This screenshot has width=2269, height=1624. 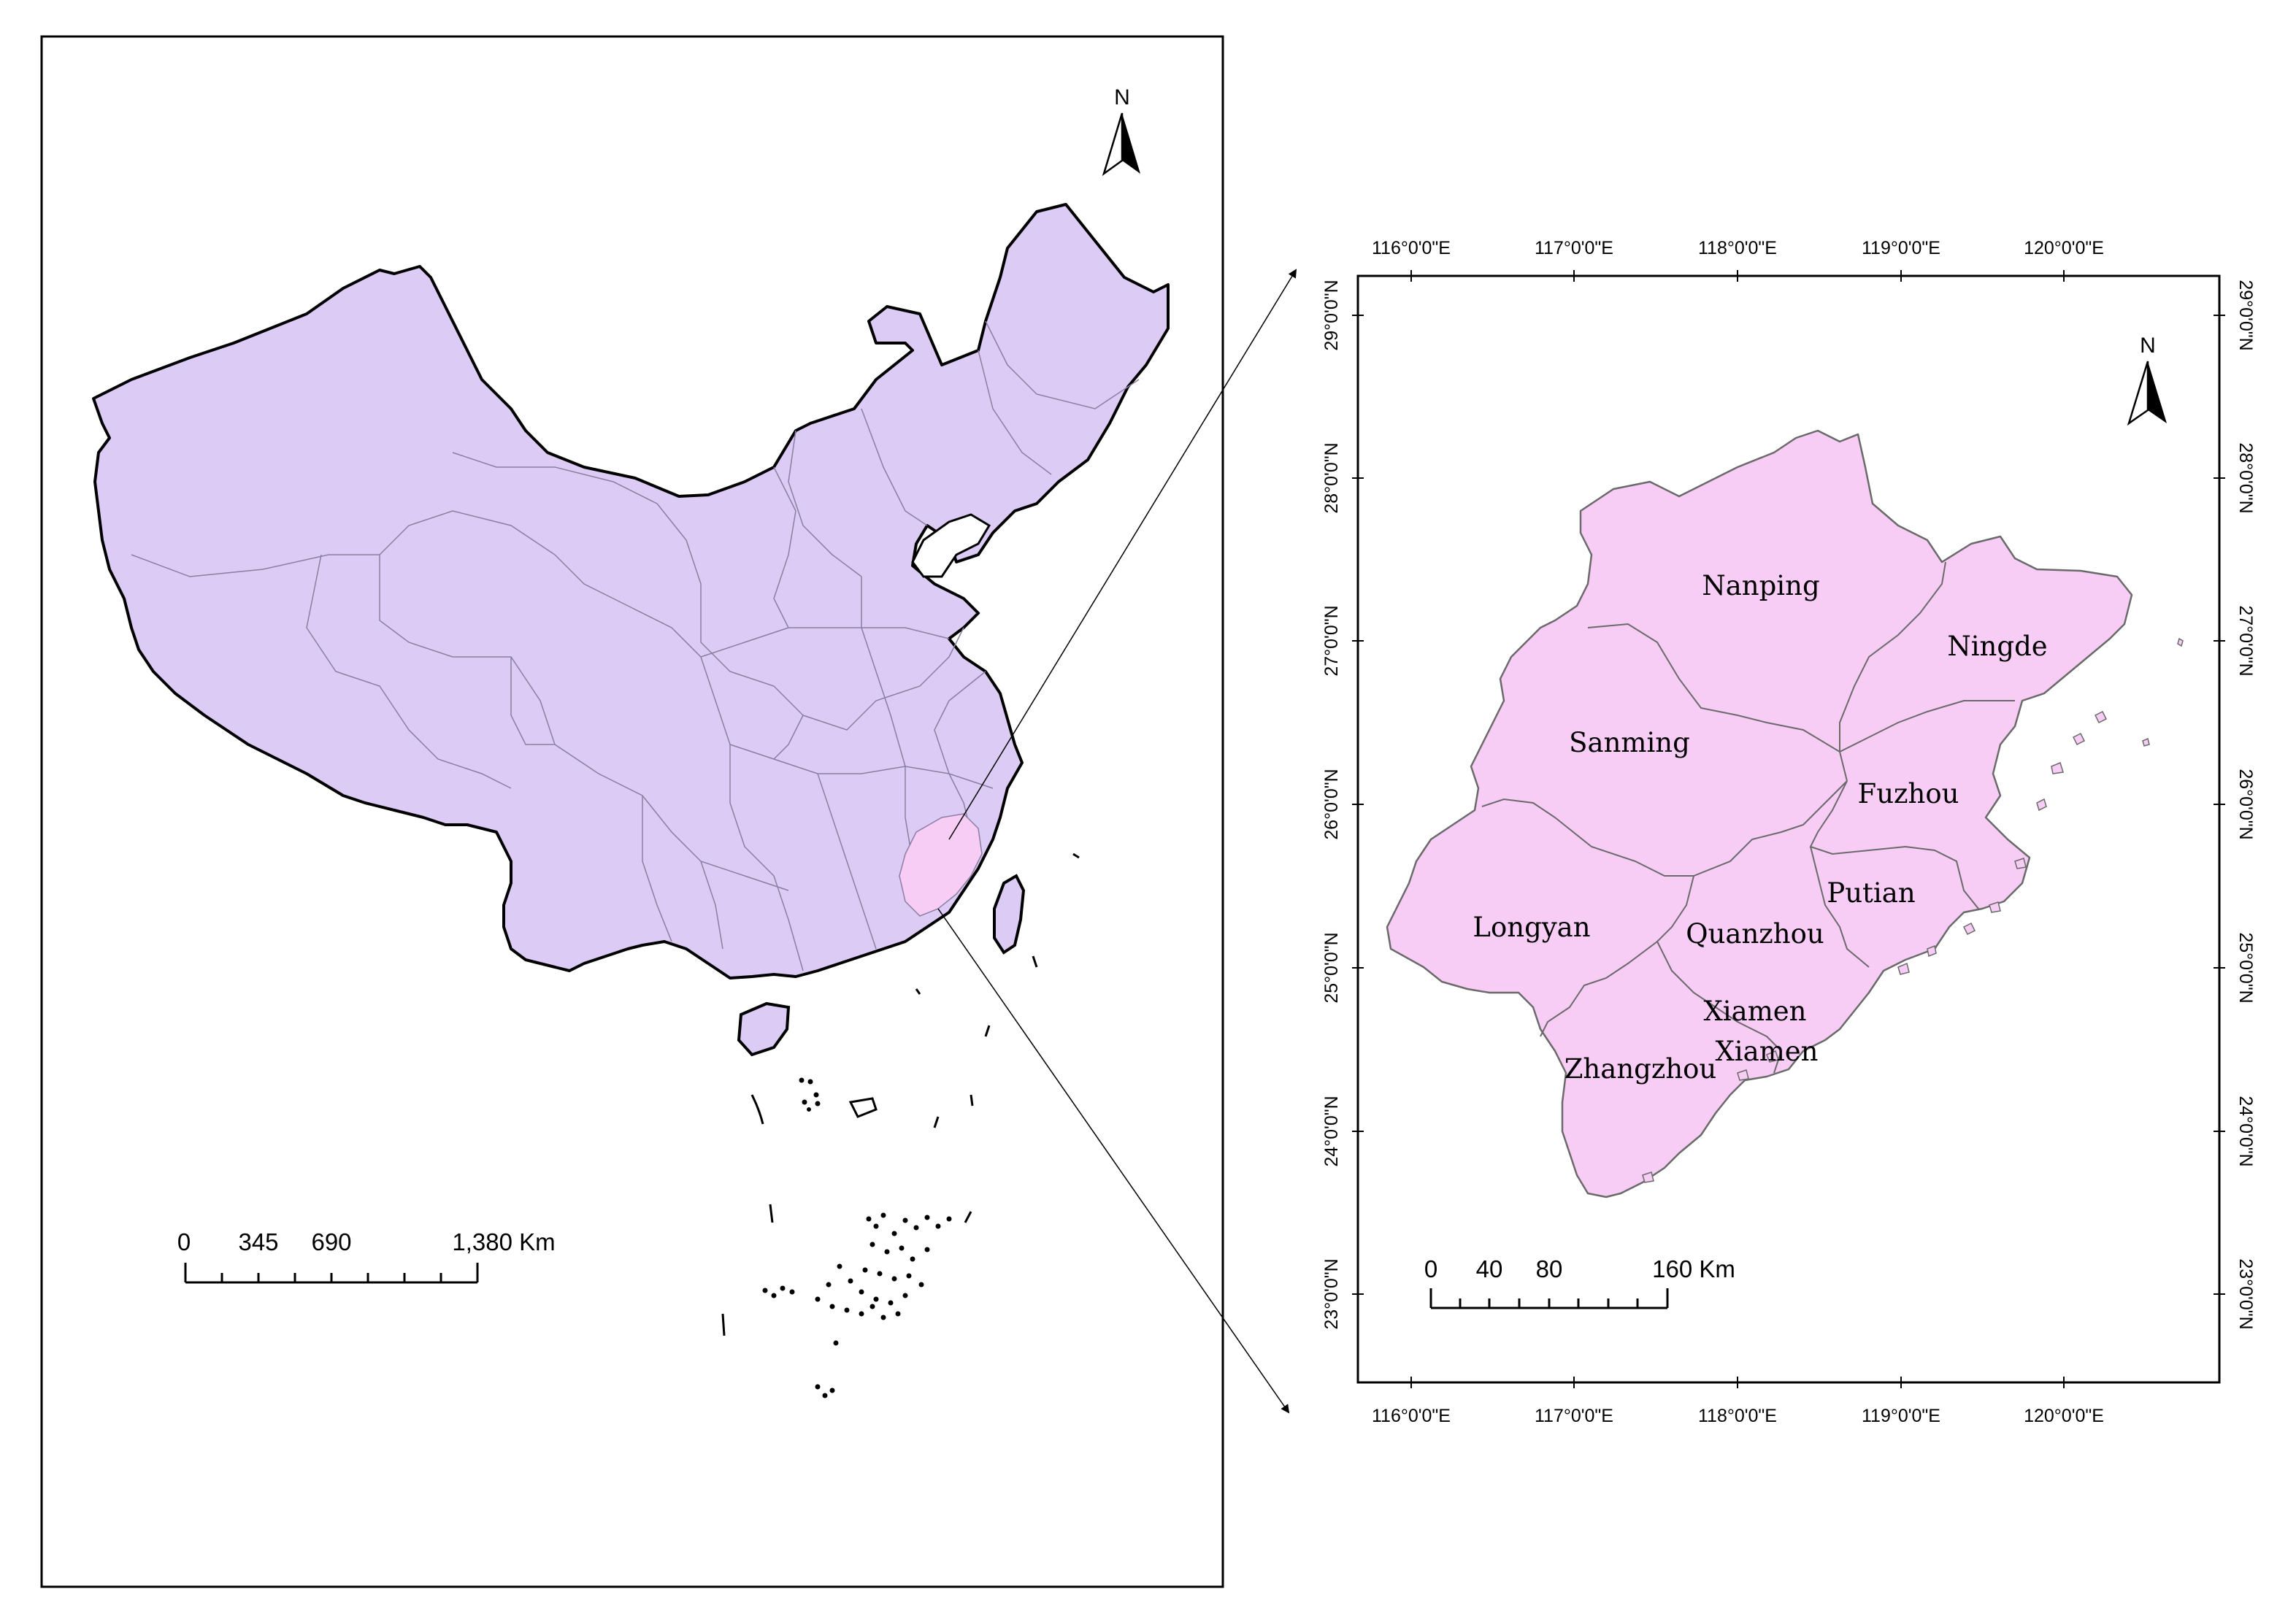 What do you see at coordinates (2064, 248) in the screenshot?
I see `lon-label-top-4: 120°0'0"E` at bounding box center [2064, 248].